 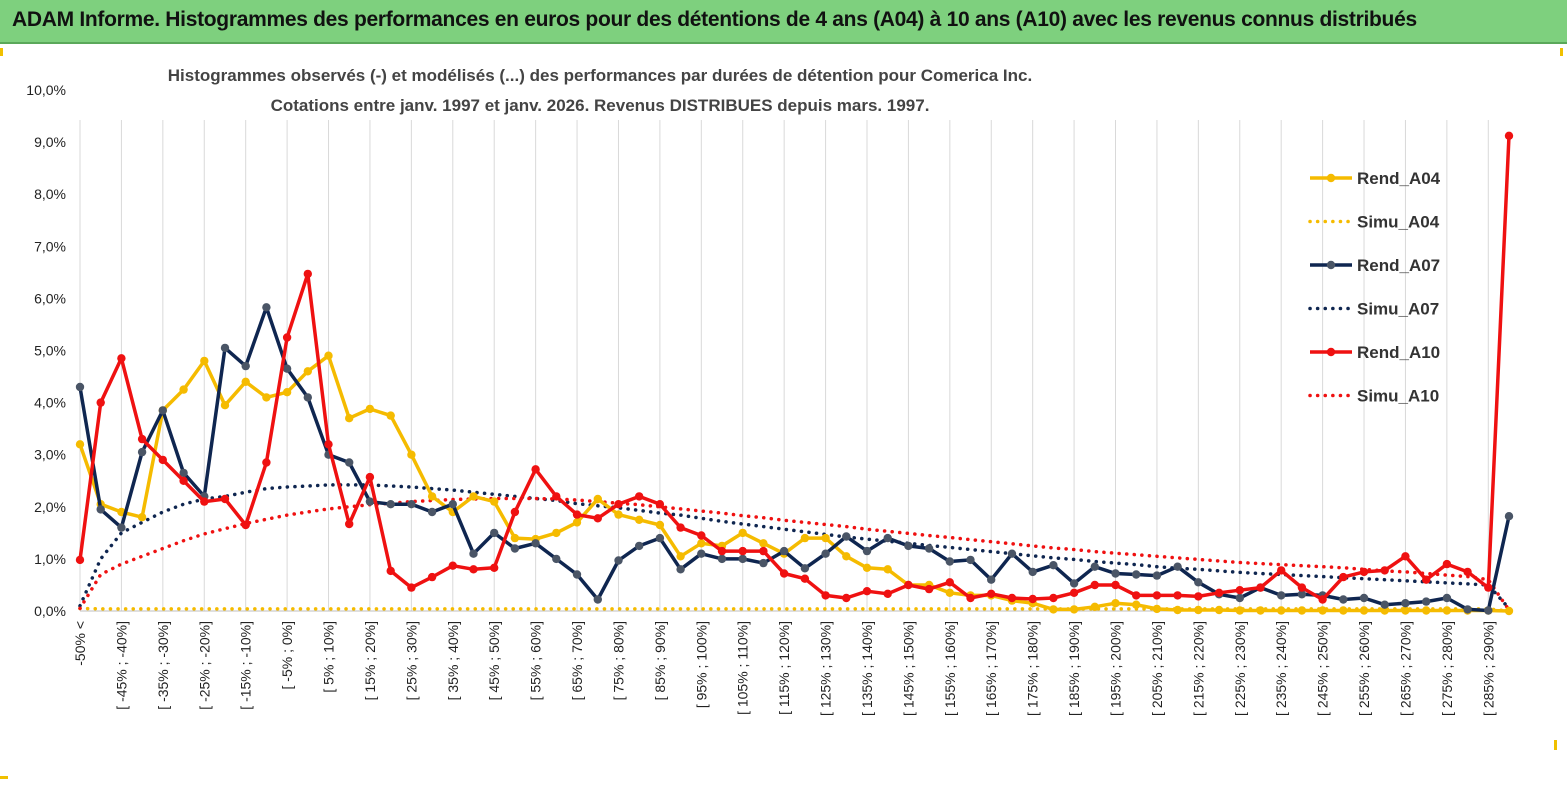 What do you see at coordinates (1240, 668) in the screenshot?
I see `x-tick-label: [ 225% ; 230%]` at bounding box center [1240, 668].